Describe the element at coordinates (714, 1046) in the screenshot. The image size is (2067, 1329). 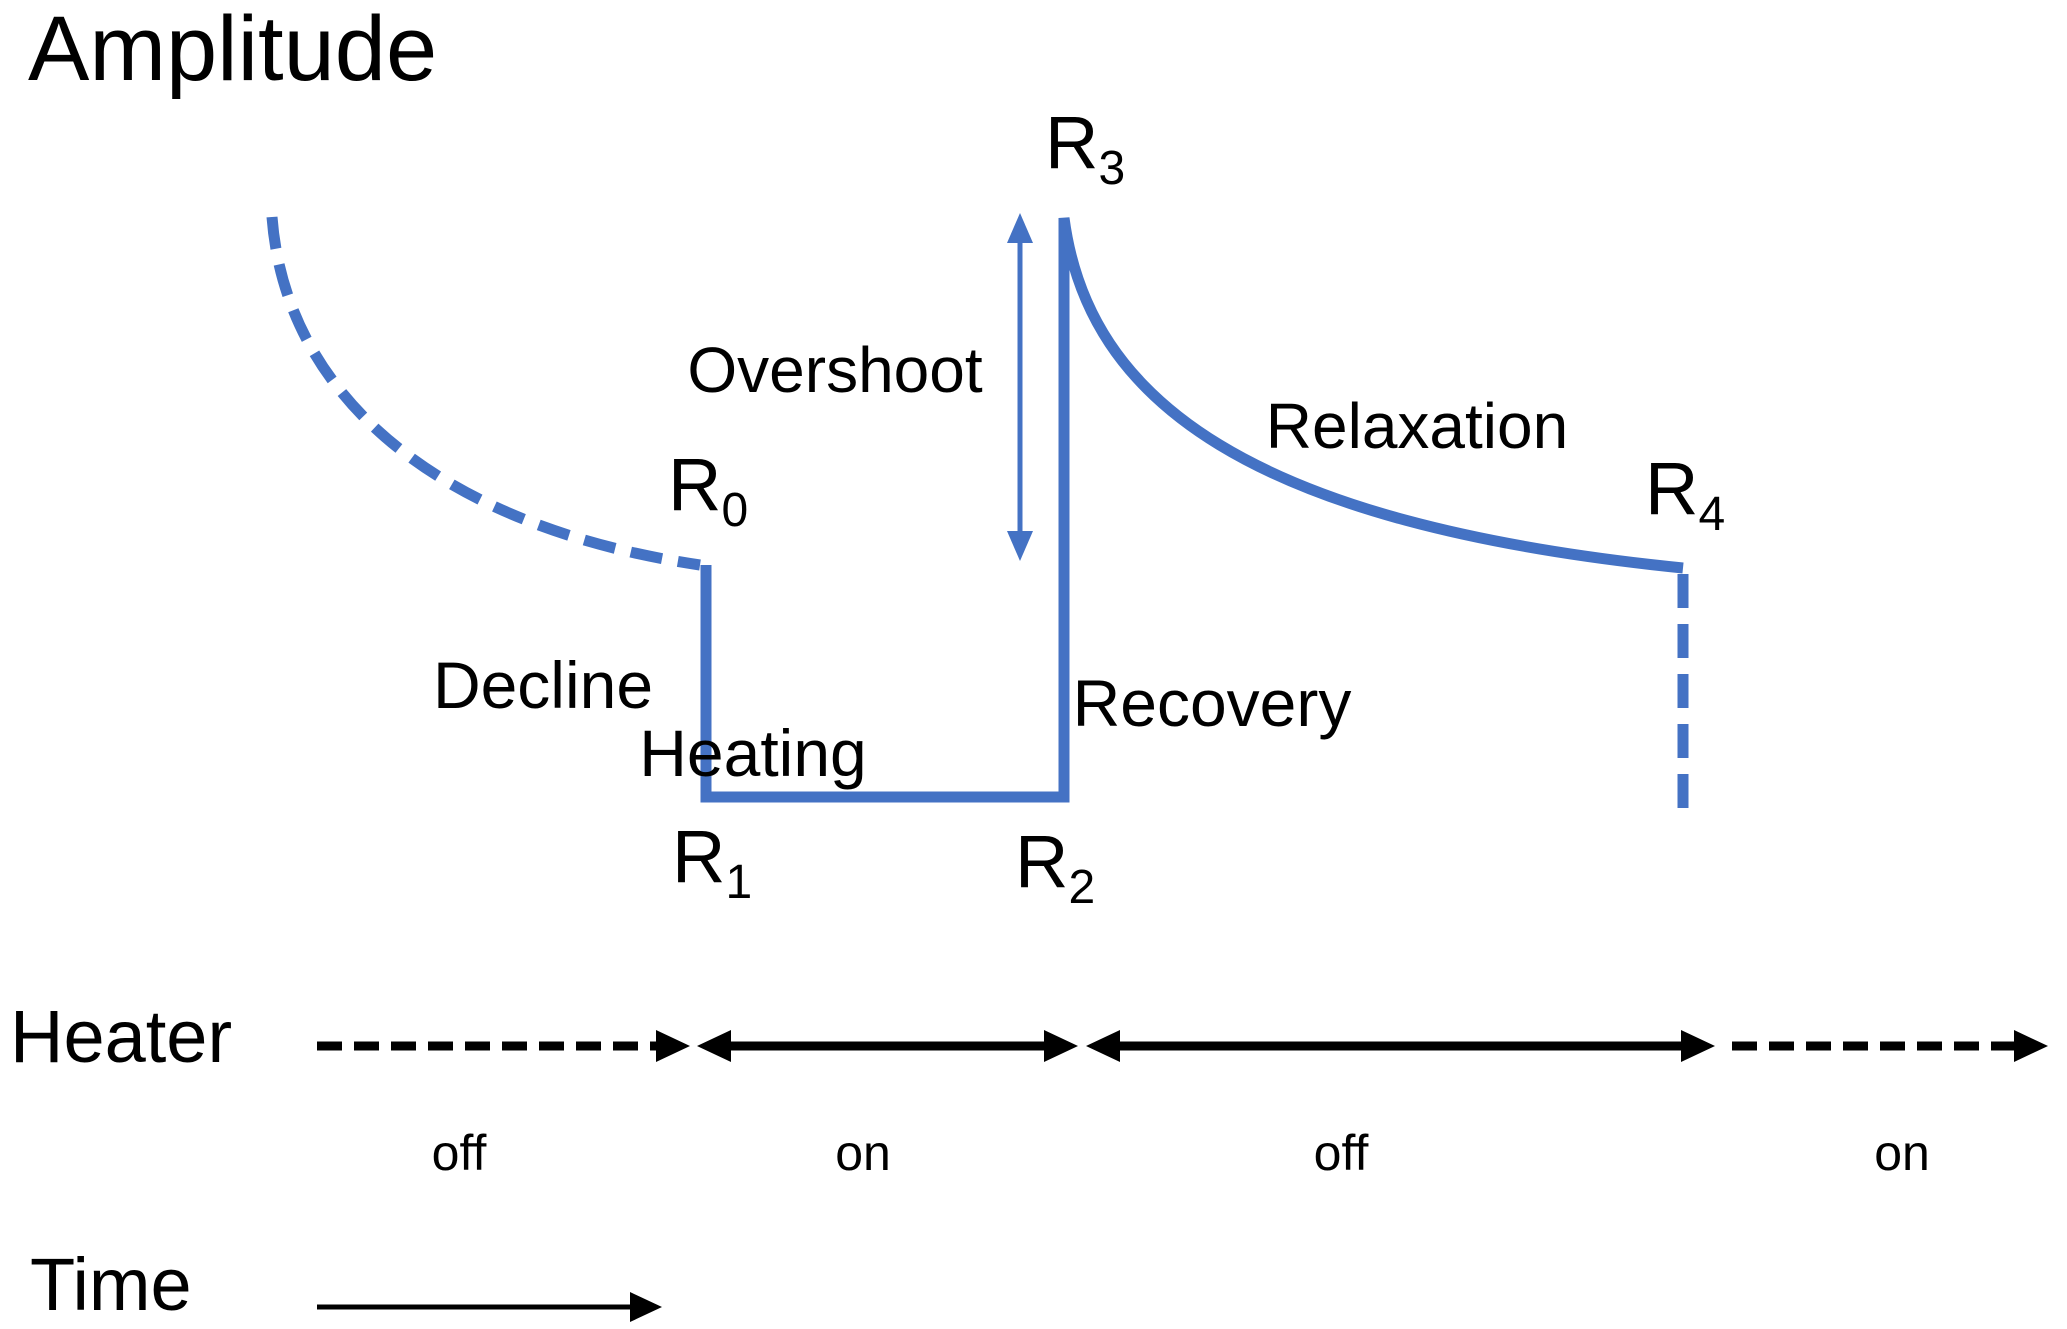
I see `heater-on-1-arrowhead-left` at that location.